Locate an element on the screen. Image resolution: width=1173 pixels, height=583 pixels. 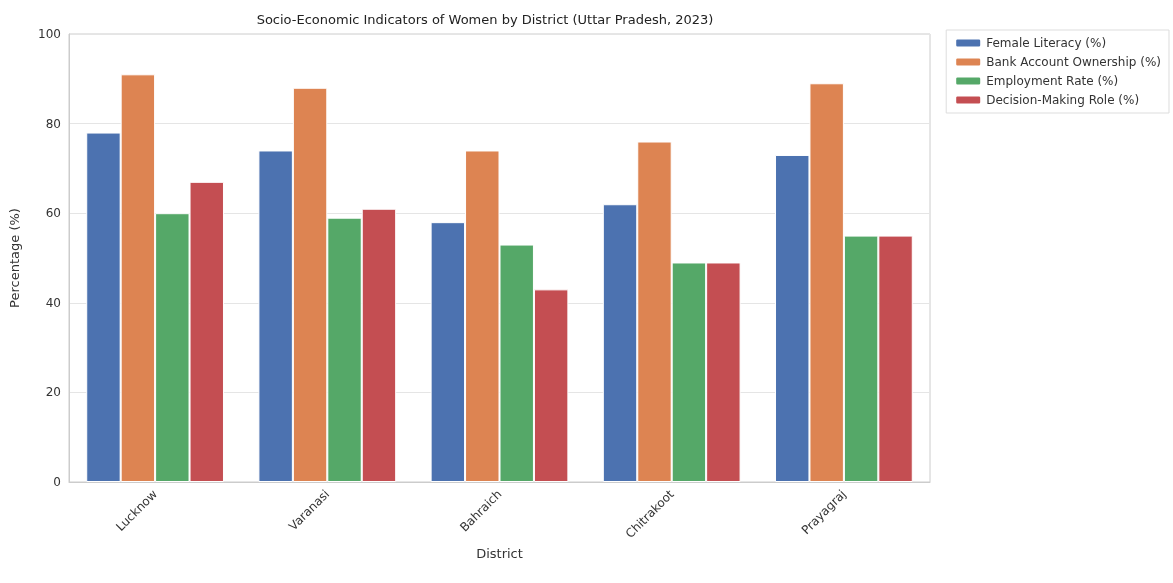
y-tick-label: 60 is located at coordinates (53, 213).